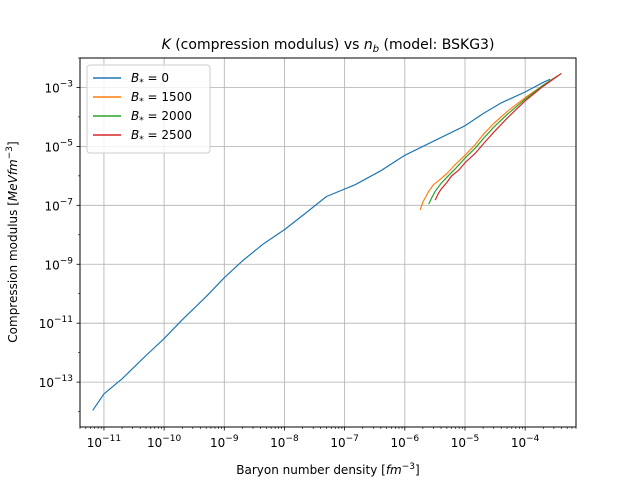  What do you see at coordinates (150, 79) in the screenshot?
I see `legend-label-0: B* = 0` at bounding box center [150, 79].